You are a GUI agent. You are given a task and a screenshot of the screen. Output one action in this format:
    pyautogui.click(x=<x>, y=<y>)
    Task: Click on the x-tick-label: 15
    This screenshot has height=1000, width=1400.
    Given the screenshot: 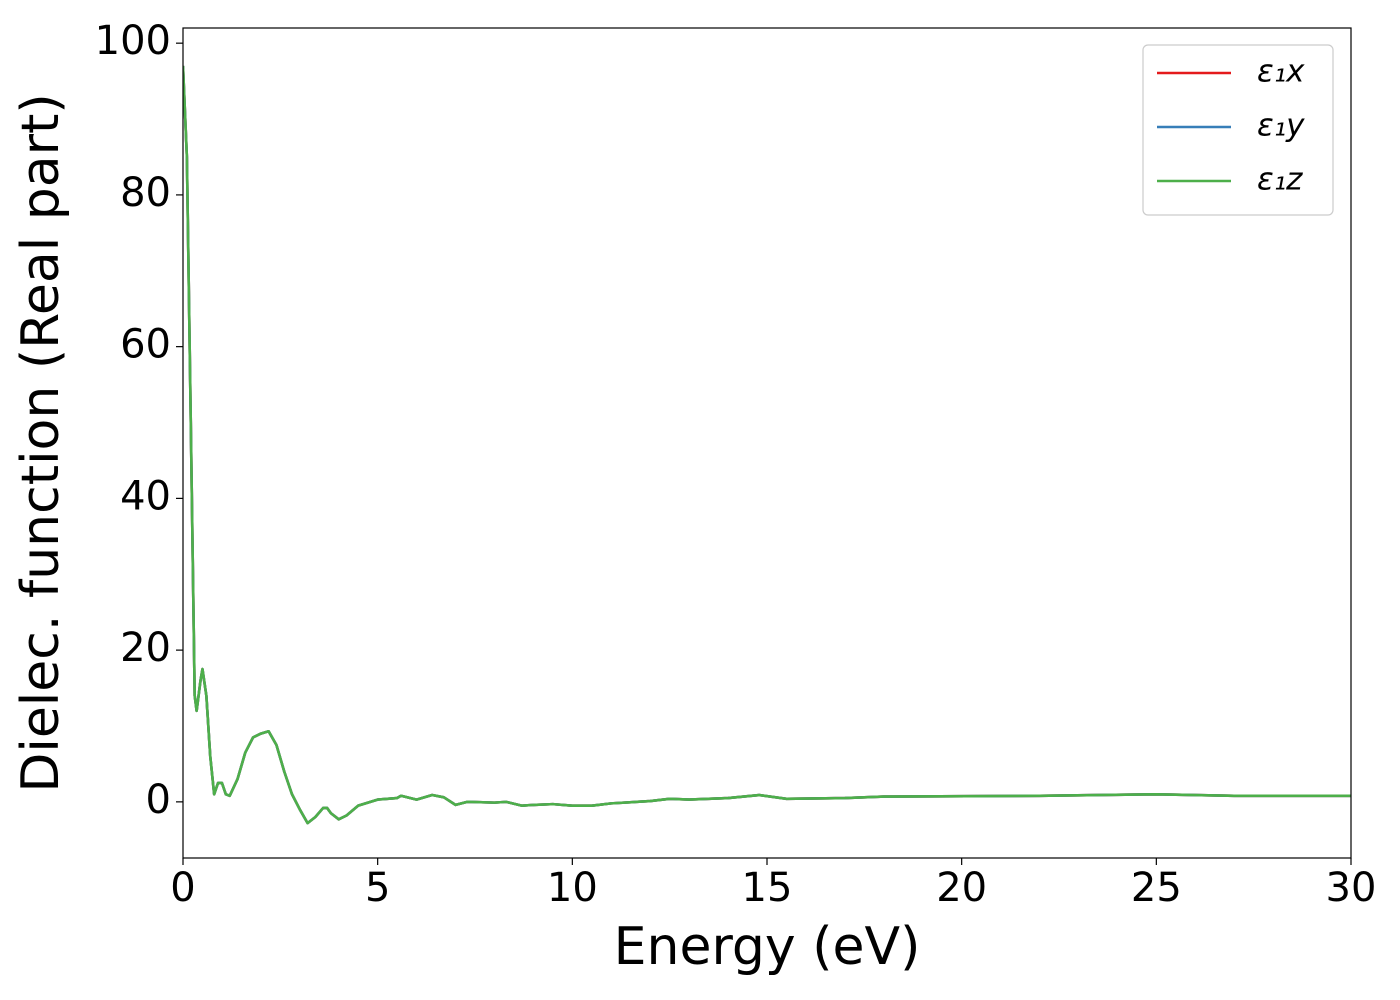 What is the action you would take?
    pyautogui.click(x=767, y=888)
    